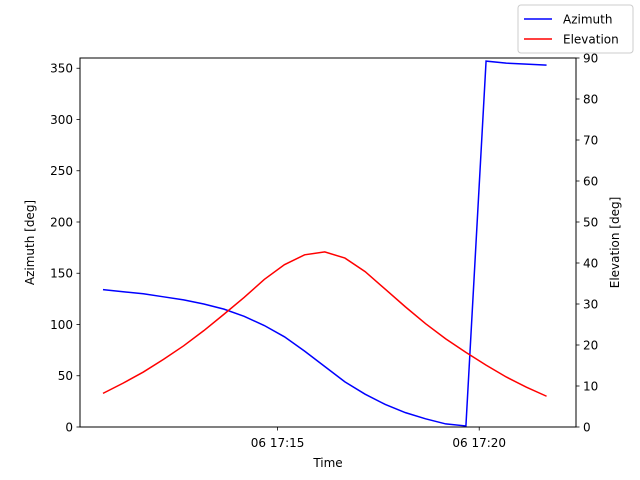 This screenshot has height=480, width=640. What do you see at coordinates (378, 438) in the screenshot?
I see `x-axis-ticks: 06 17:15 06 17:20` at bounding box center [378, 438].